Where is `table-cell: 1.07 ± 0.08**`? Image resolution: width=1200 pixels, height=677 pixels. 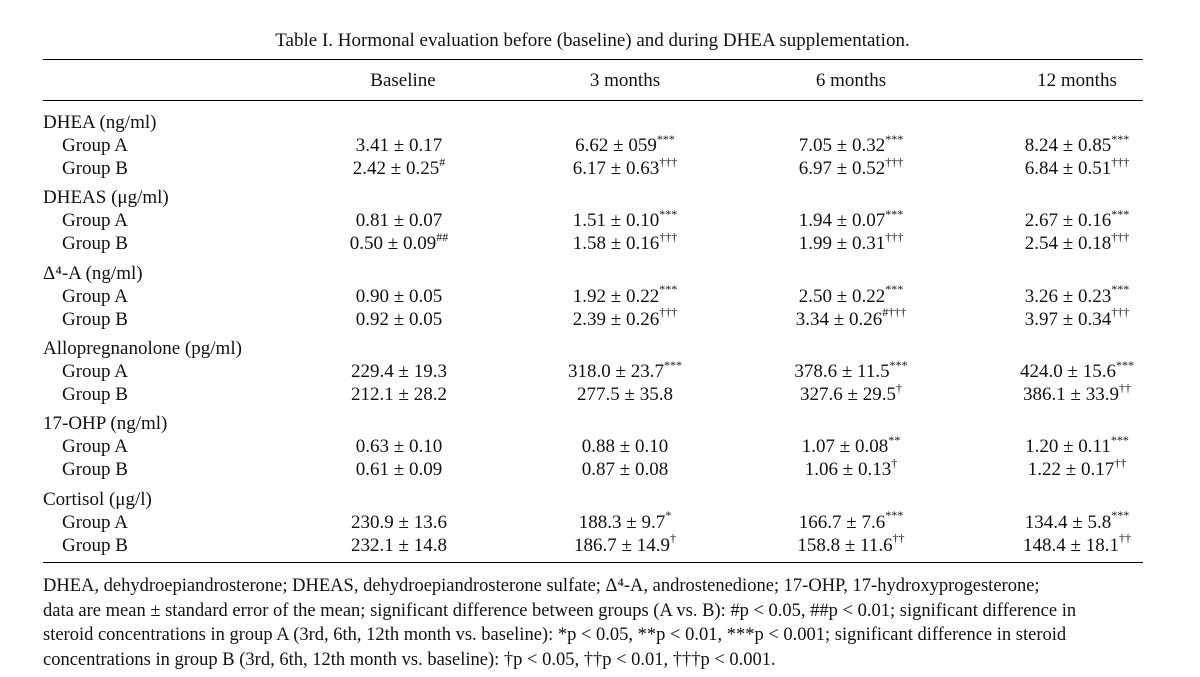 table-cell: 1.07 ± 0.08** is located at coordinates (851, 445).